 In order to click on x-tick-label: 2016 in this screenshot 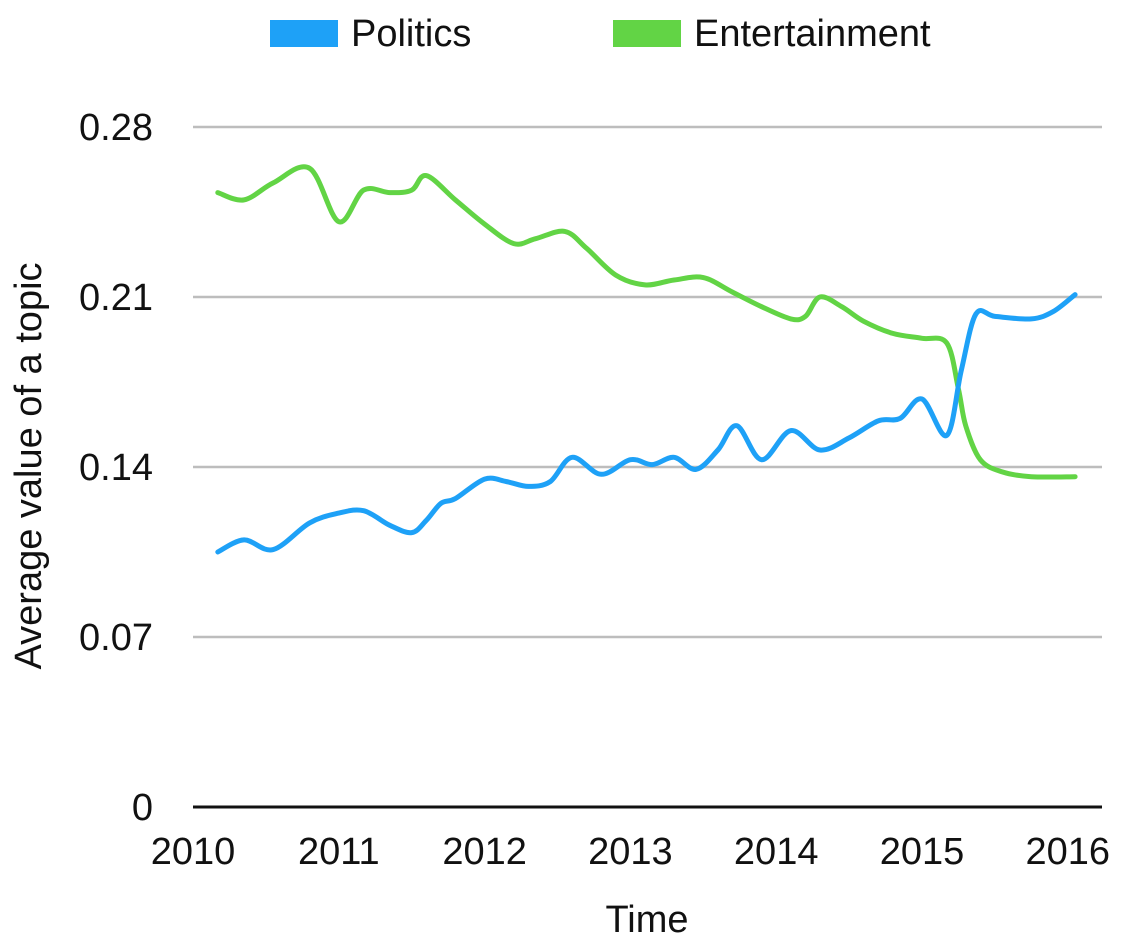, I will do `click(1068, 852)`.